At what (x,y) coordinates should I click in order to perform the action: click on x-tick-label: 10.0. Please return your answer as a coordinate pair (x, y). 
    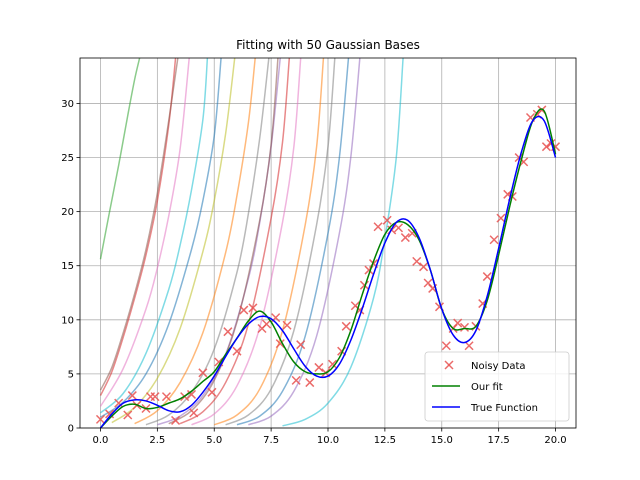
    Looking at the image, I should click on (328, 440).